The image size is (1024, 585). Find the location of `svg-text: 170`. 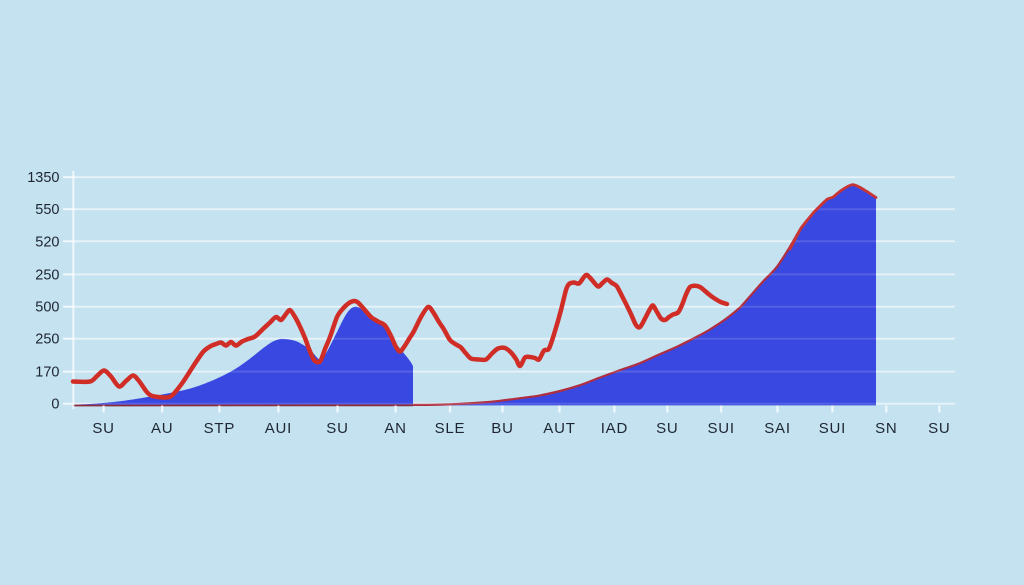

svg-text: 170 is located at coordinates (47, 373).